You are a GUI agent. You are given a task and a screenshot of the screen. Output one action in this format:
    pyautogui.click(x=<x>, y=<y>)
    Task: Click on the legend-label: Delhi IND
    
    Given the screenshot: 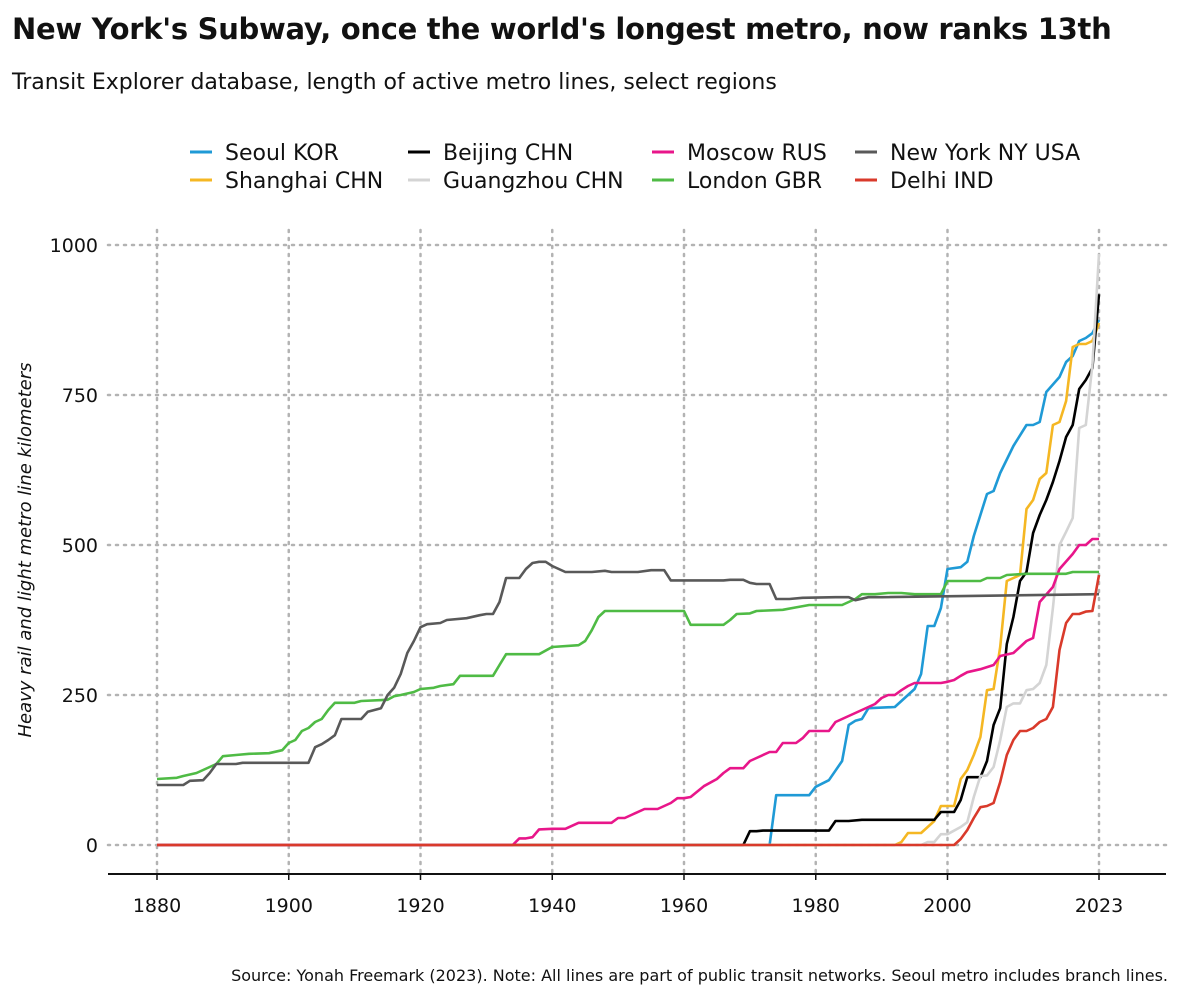 What is the action you would take?
    pyautogui.click(x=942, y=181)
    